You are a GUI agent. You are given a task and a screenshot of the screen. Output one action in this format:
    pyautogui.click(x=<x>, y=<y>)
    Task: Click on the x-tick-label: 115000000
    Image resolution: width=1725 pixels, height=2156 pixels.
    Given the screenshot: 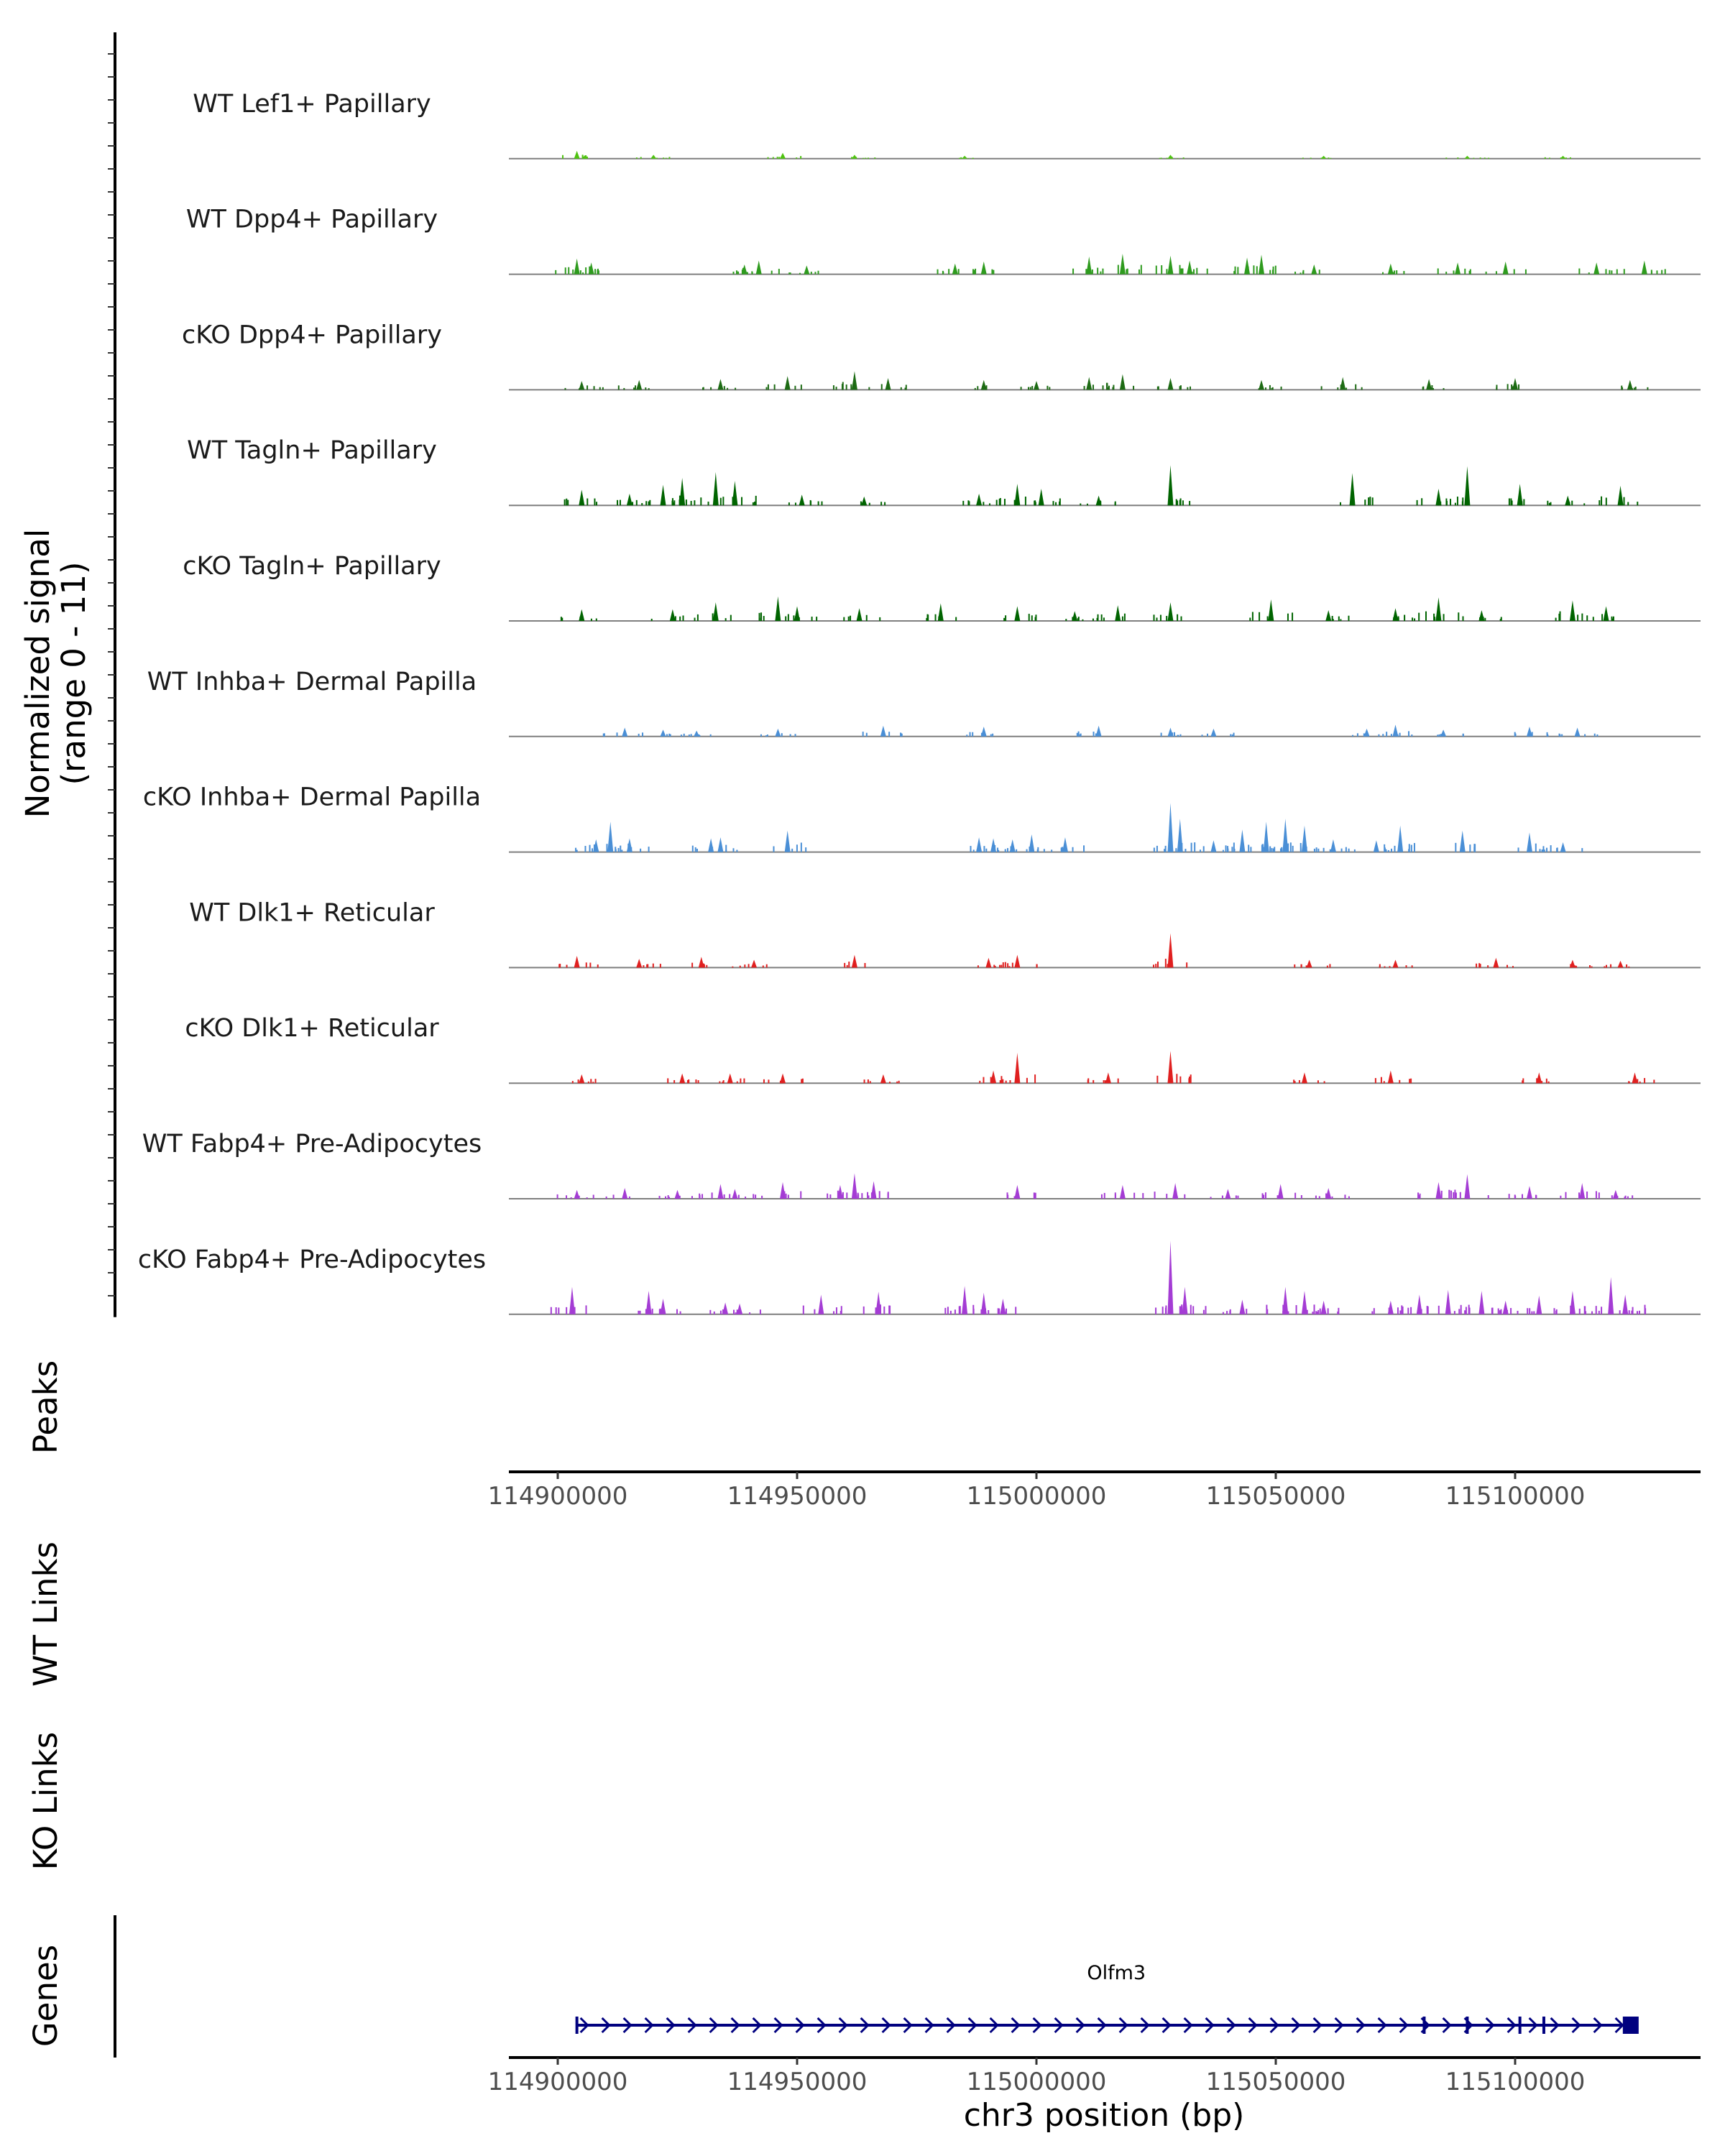 What is the action you would take?
    pyautogui.click(x=1037, y=1497)
    